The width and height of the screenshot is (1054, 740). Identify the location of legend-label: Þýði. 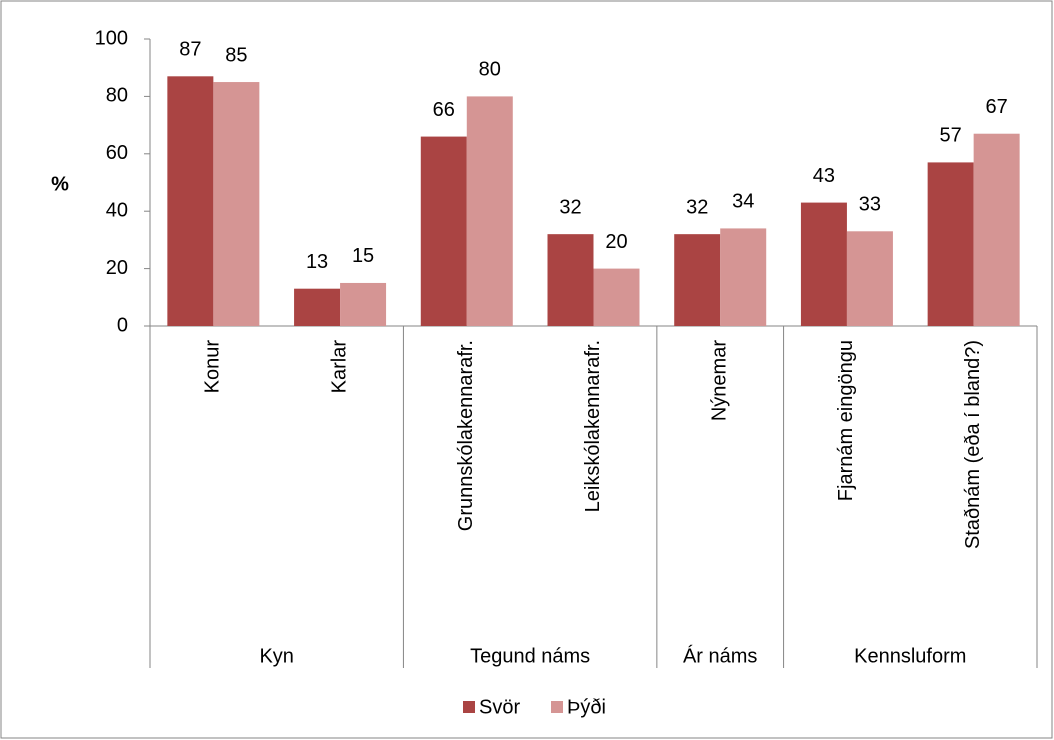
(586, 707).